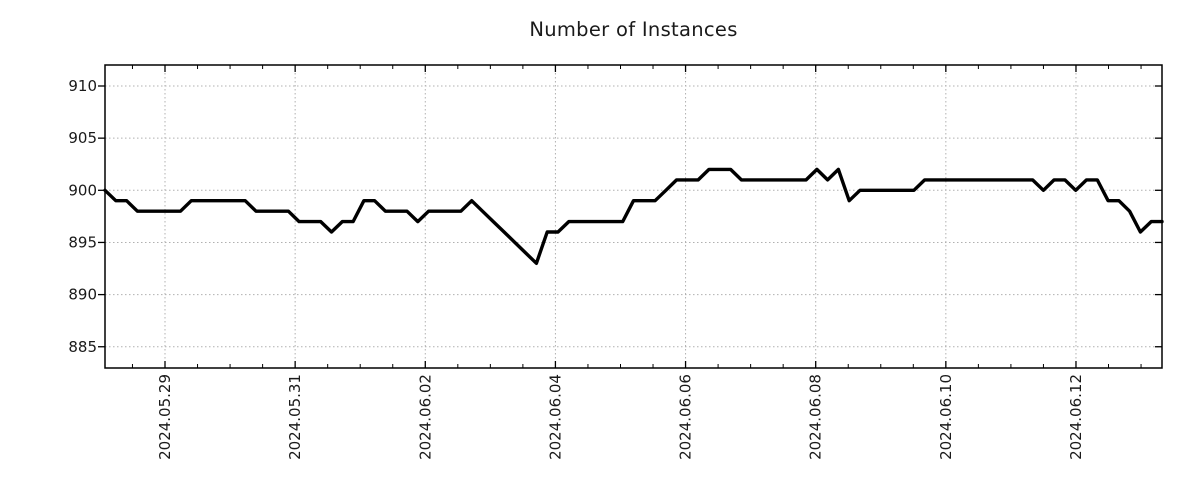 The width and height of the screenshot is (1200, 500). What do you see at coordinates (82, 242) in the screenshot?
I see `y-tick-label: 895` at bounding box center [82, 242].